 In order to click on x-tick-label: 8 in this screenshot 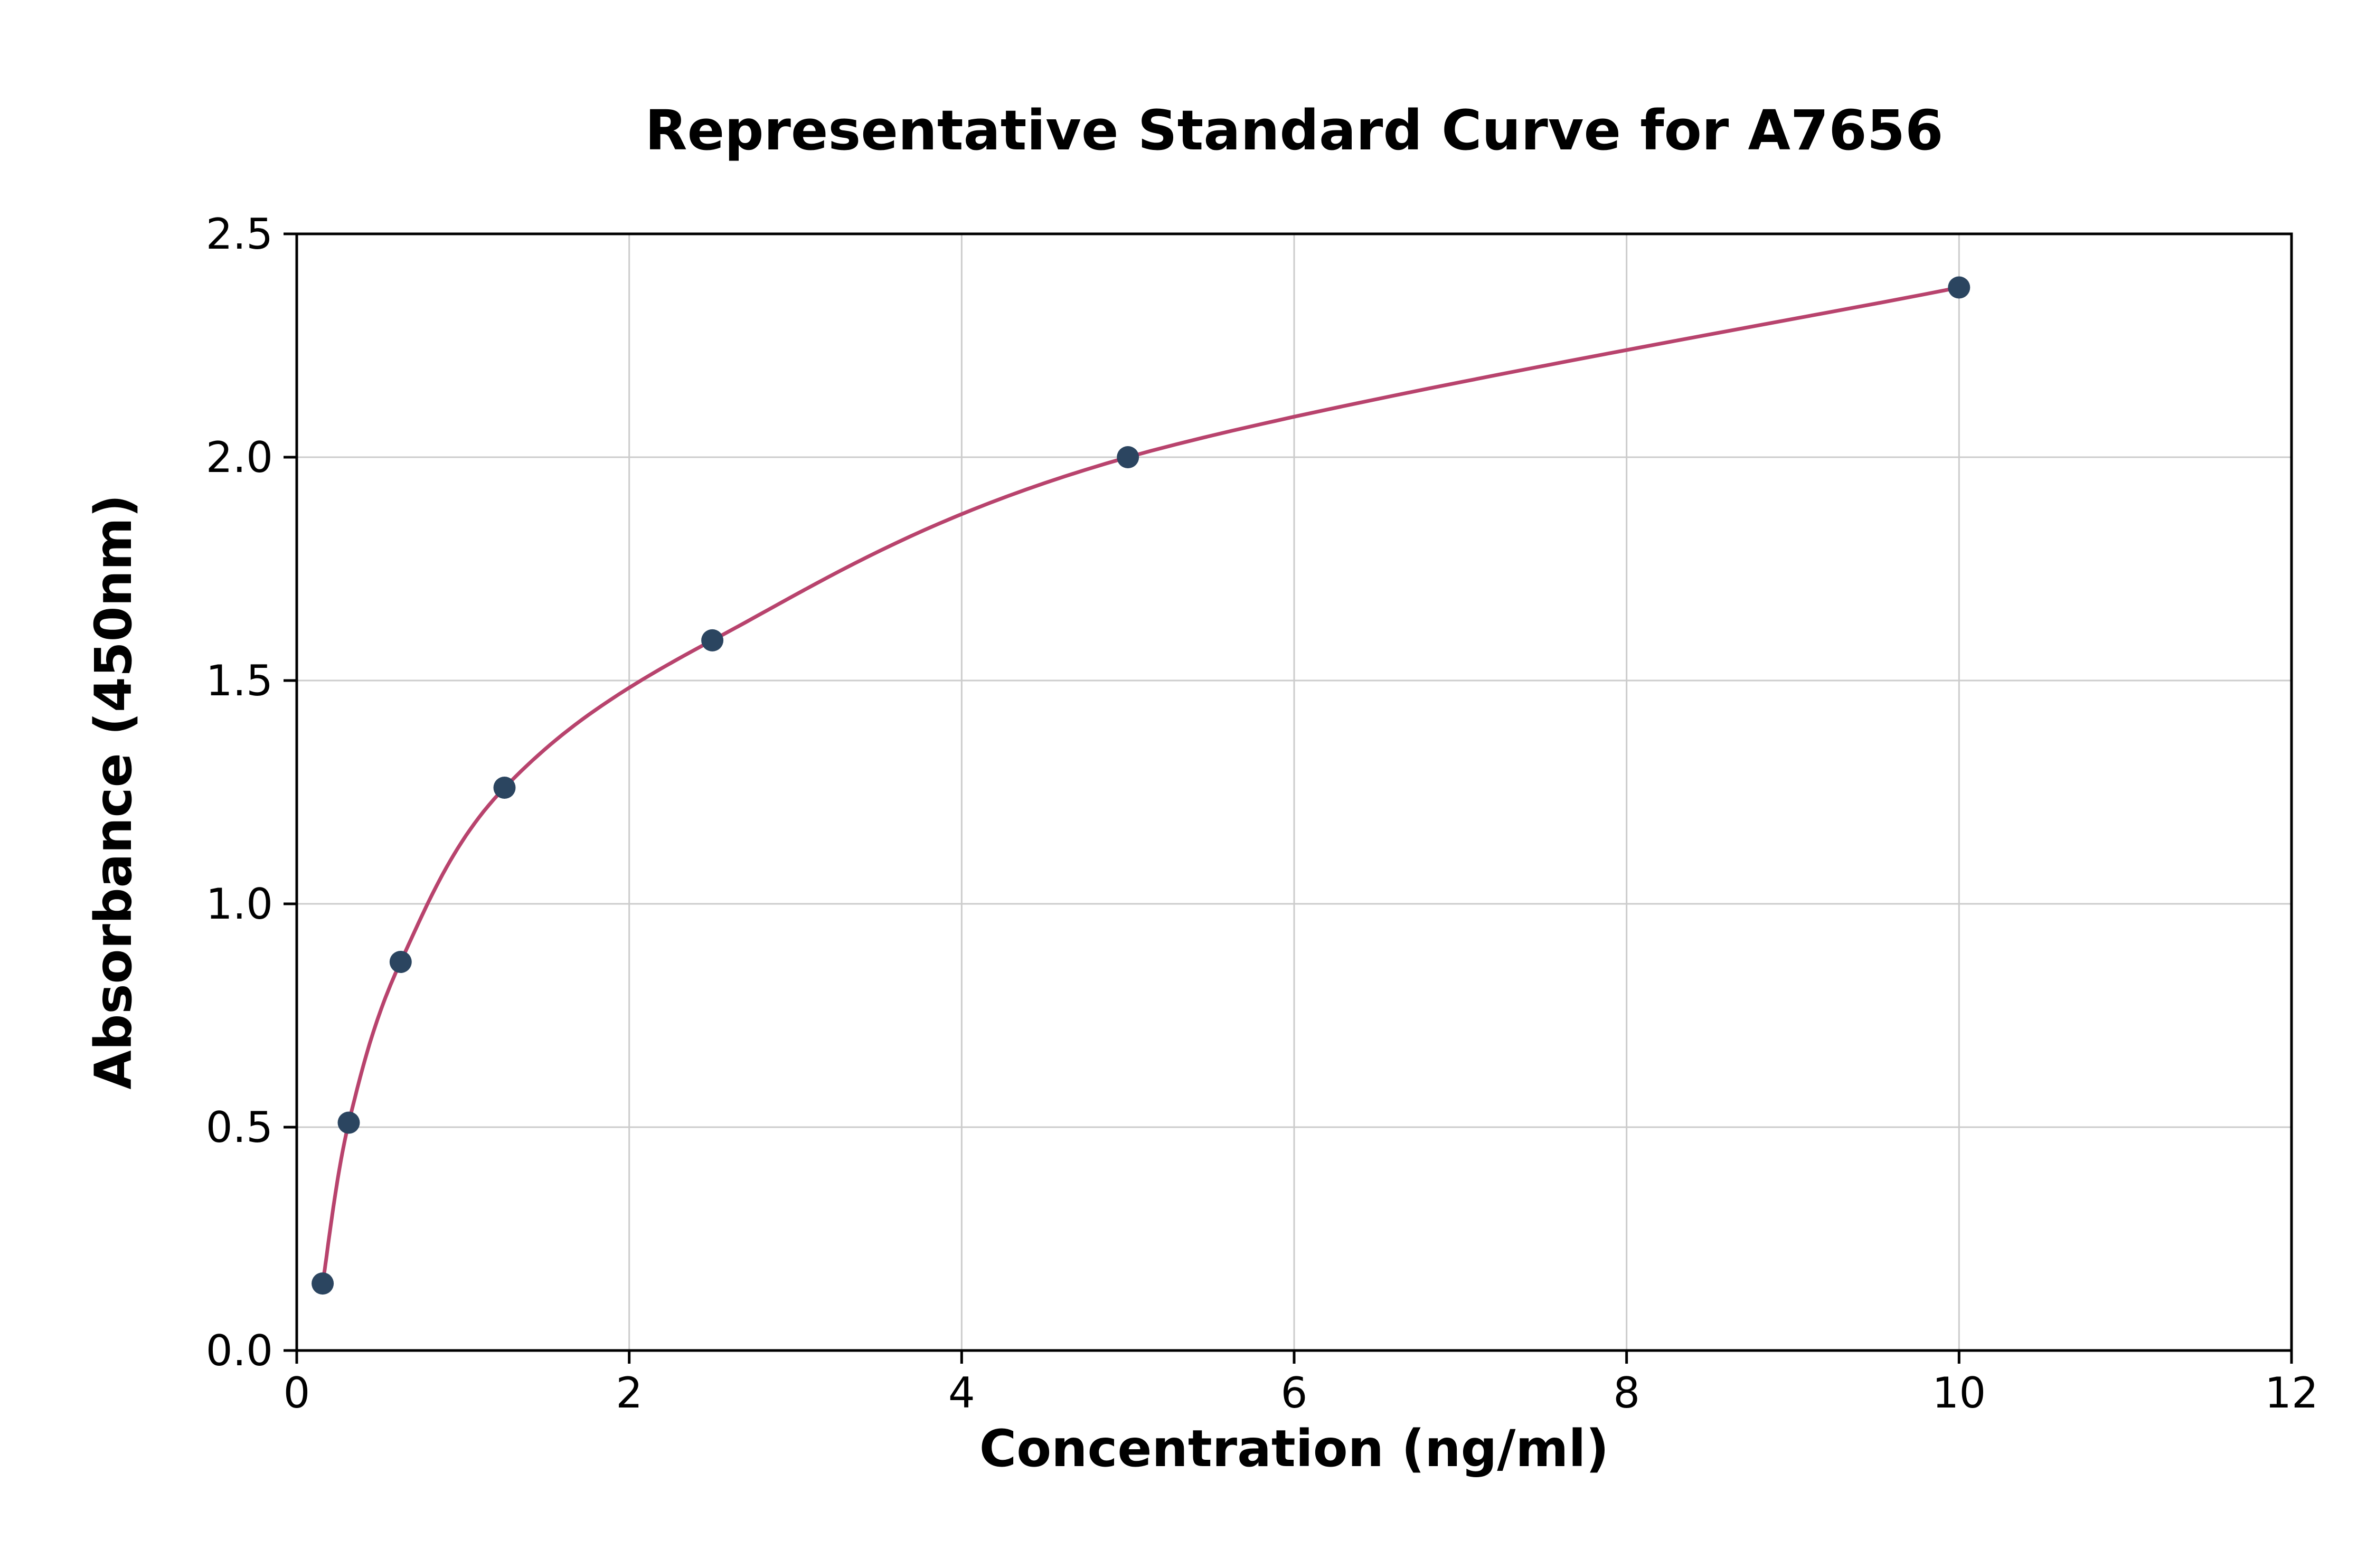, I will do `click(1627, 1393)`.